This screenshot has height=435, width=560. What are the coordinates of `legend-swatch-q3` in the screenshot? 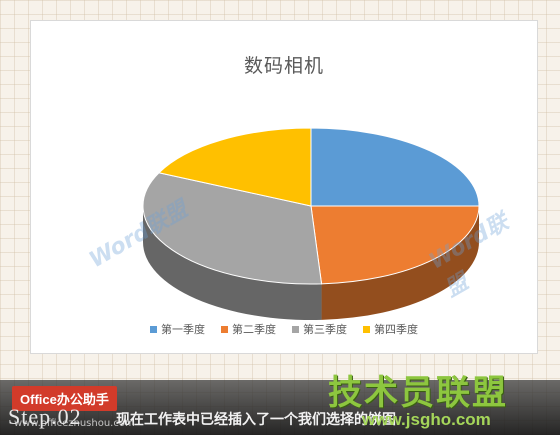 It's located at (295, 329).